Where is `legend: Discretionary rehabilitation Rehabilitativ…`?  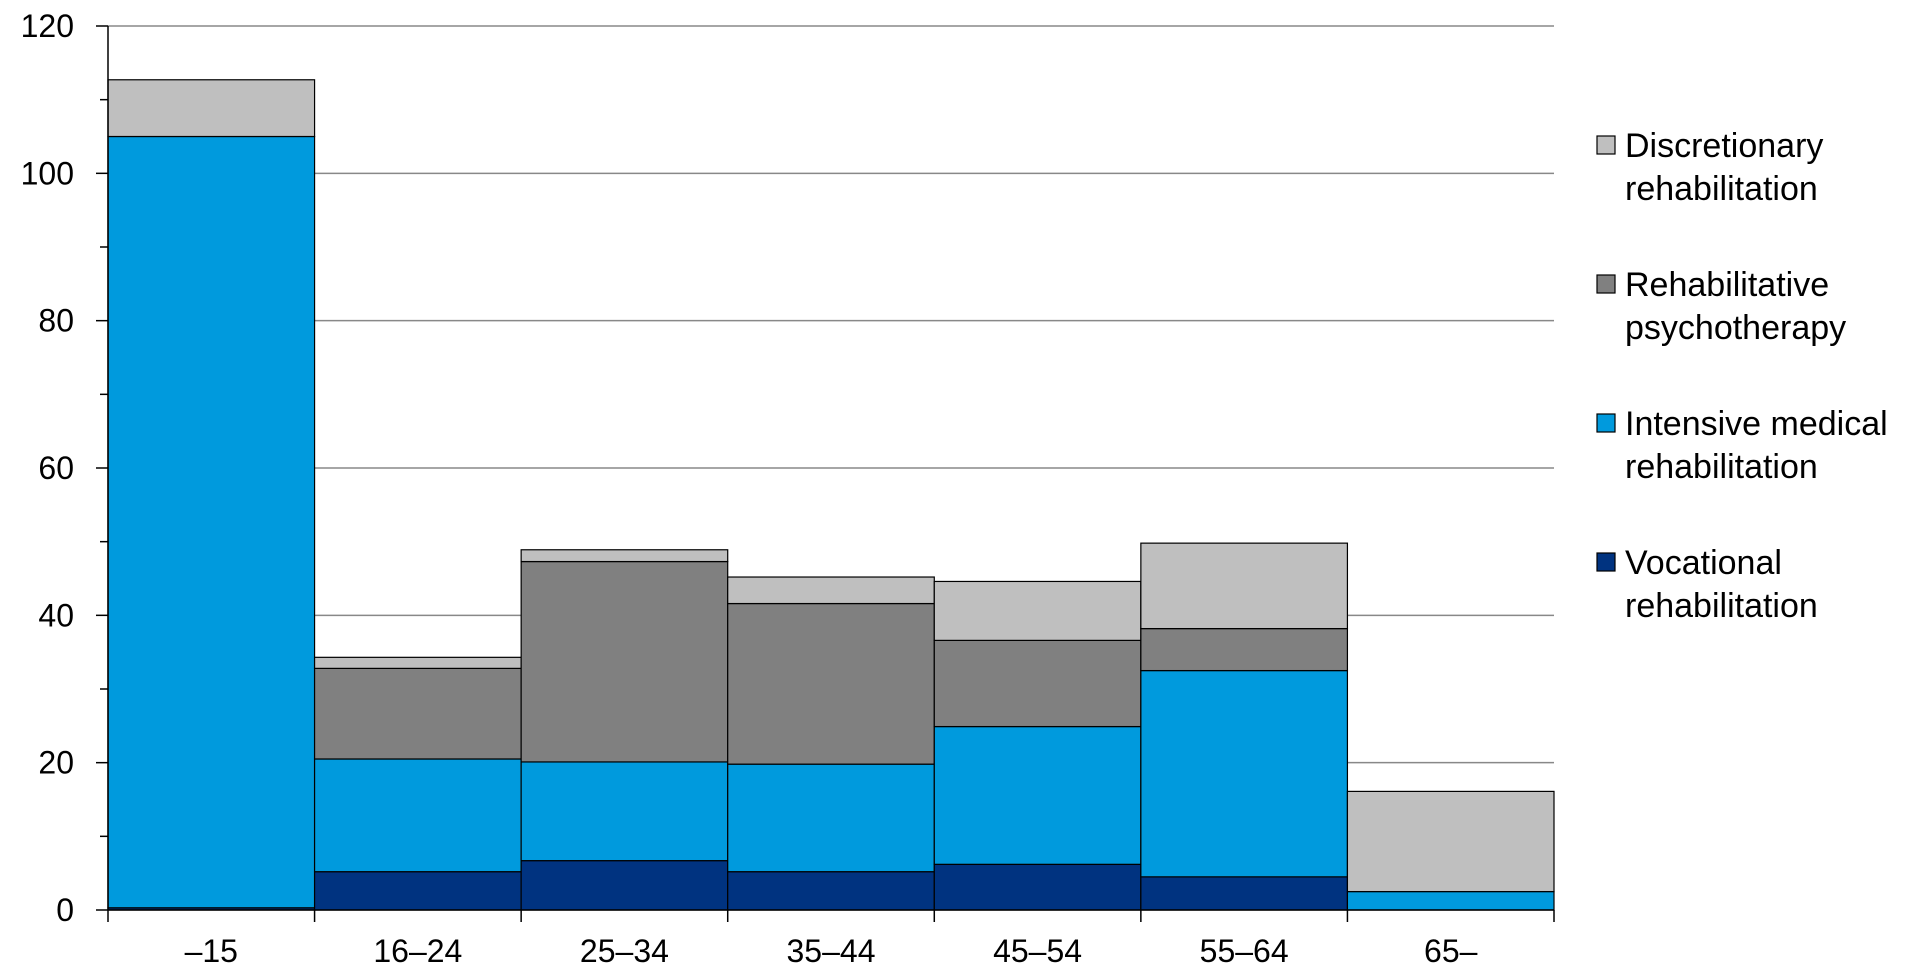
legend: Discretionary rehabilitation Rehabilitativ… is located at coordinates (1742, 376).